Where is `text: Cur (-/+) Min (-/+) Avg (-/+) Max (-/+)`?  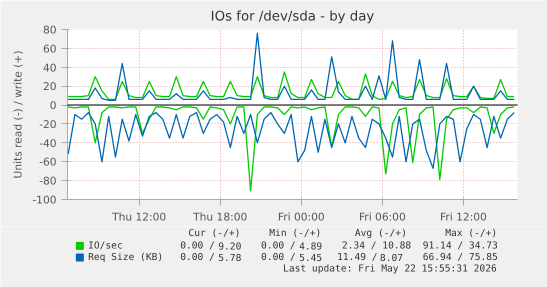
text: Cur (-/+) Min (-/+) Avg (-/+) Max (-/+) is located at coordinates (343, 233).